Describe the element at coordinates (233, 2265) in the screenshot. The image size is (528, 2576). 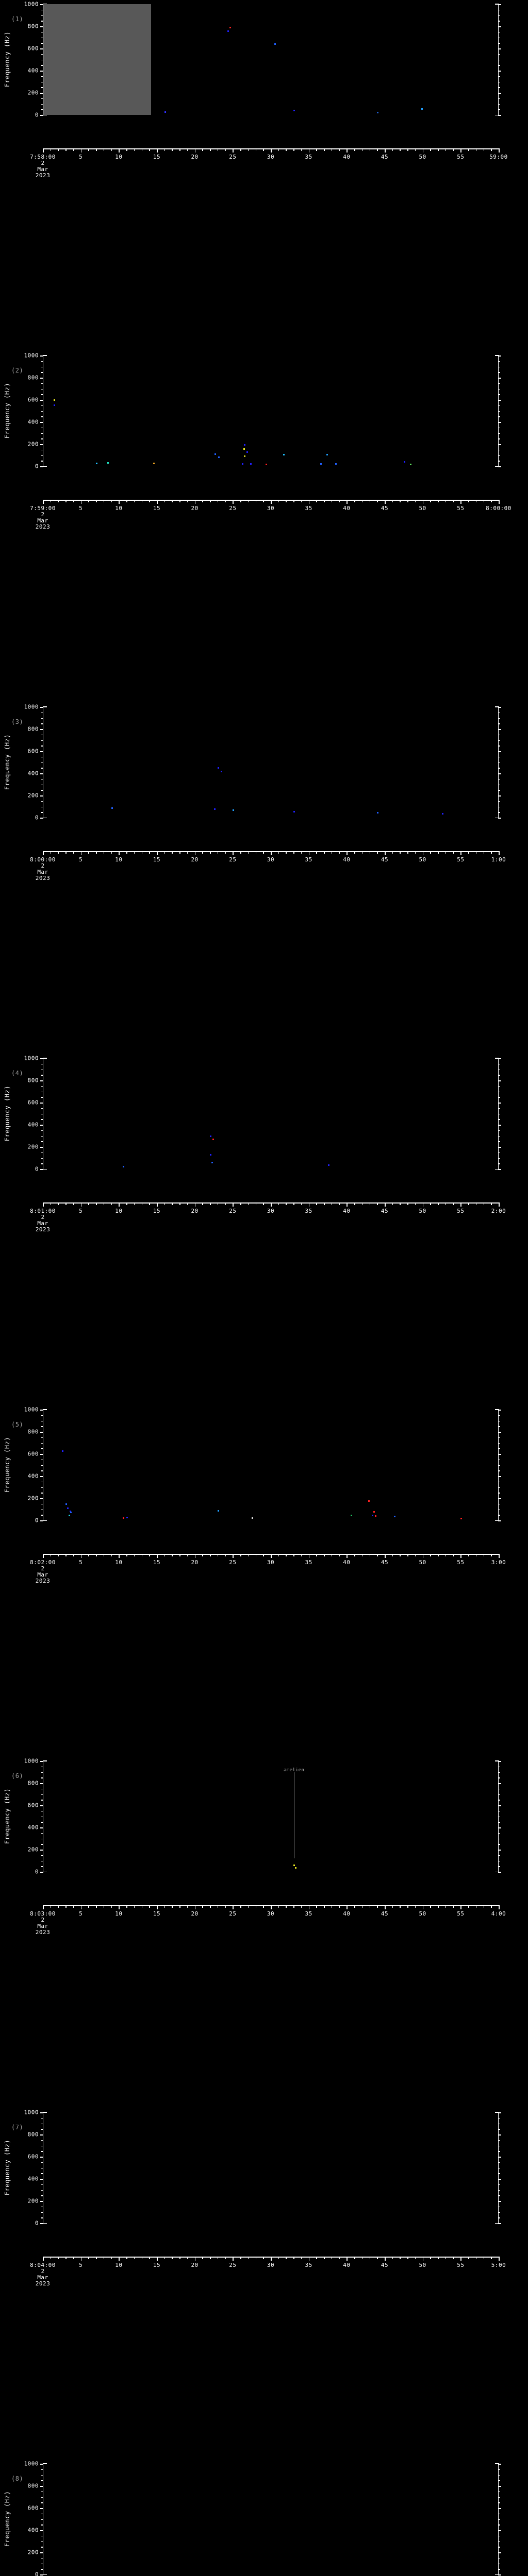
I see `x-tick-label: 25` at that location.